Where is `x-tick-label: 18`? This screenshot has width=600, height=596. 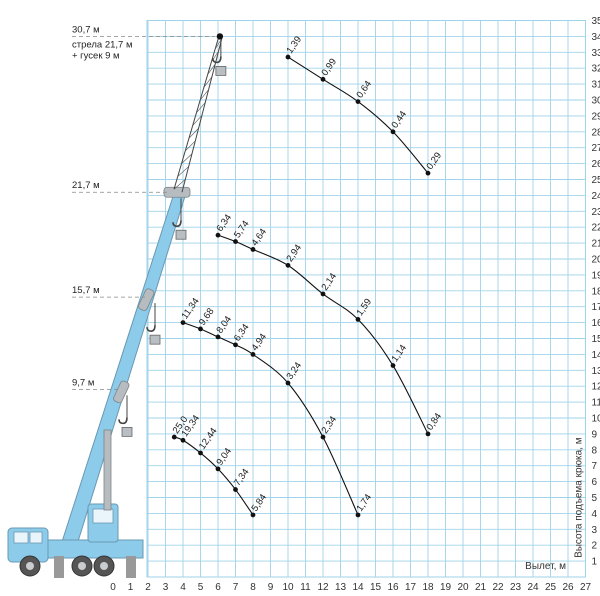
x-tick-label: 18 is located at coordinates (428, 587).